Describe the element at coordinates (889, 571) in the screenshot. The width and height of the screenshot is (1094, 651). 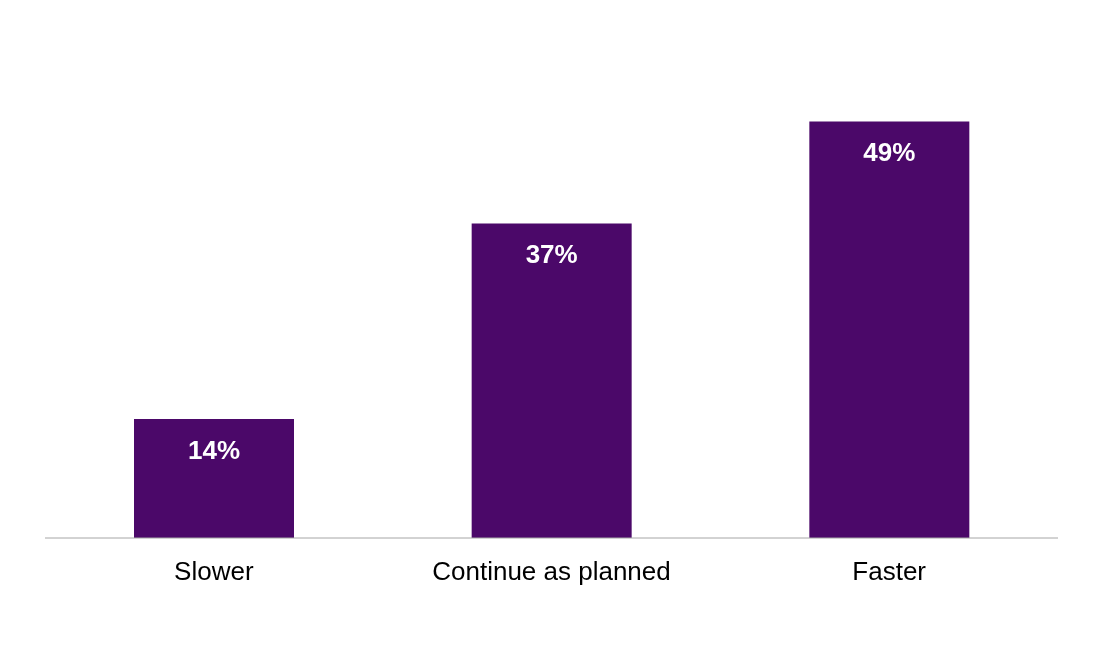
I see `x-tick-label: Faster` at that location.